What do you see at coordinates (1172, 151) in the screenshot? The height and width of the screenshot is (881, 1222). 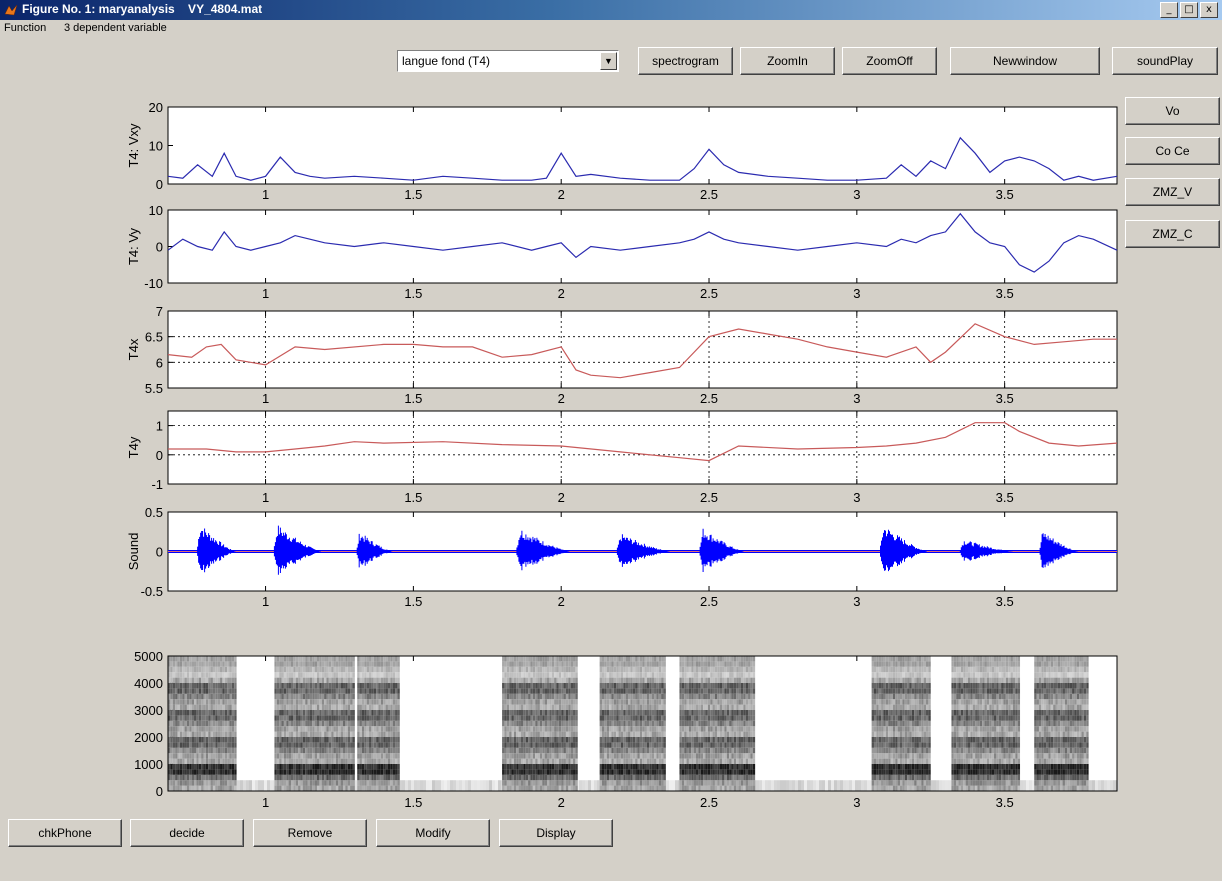 I see `co-ce-button: Co Ce` at bounding box center [1172, 151].